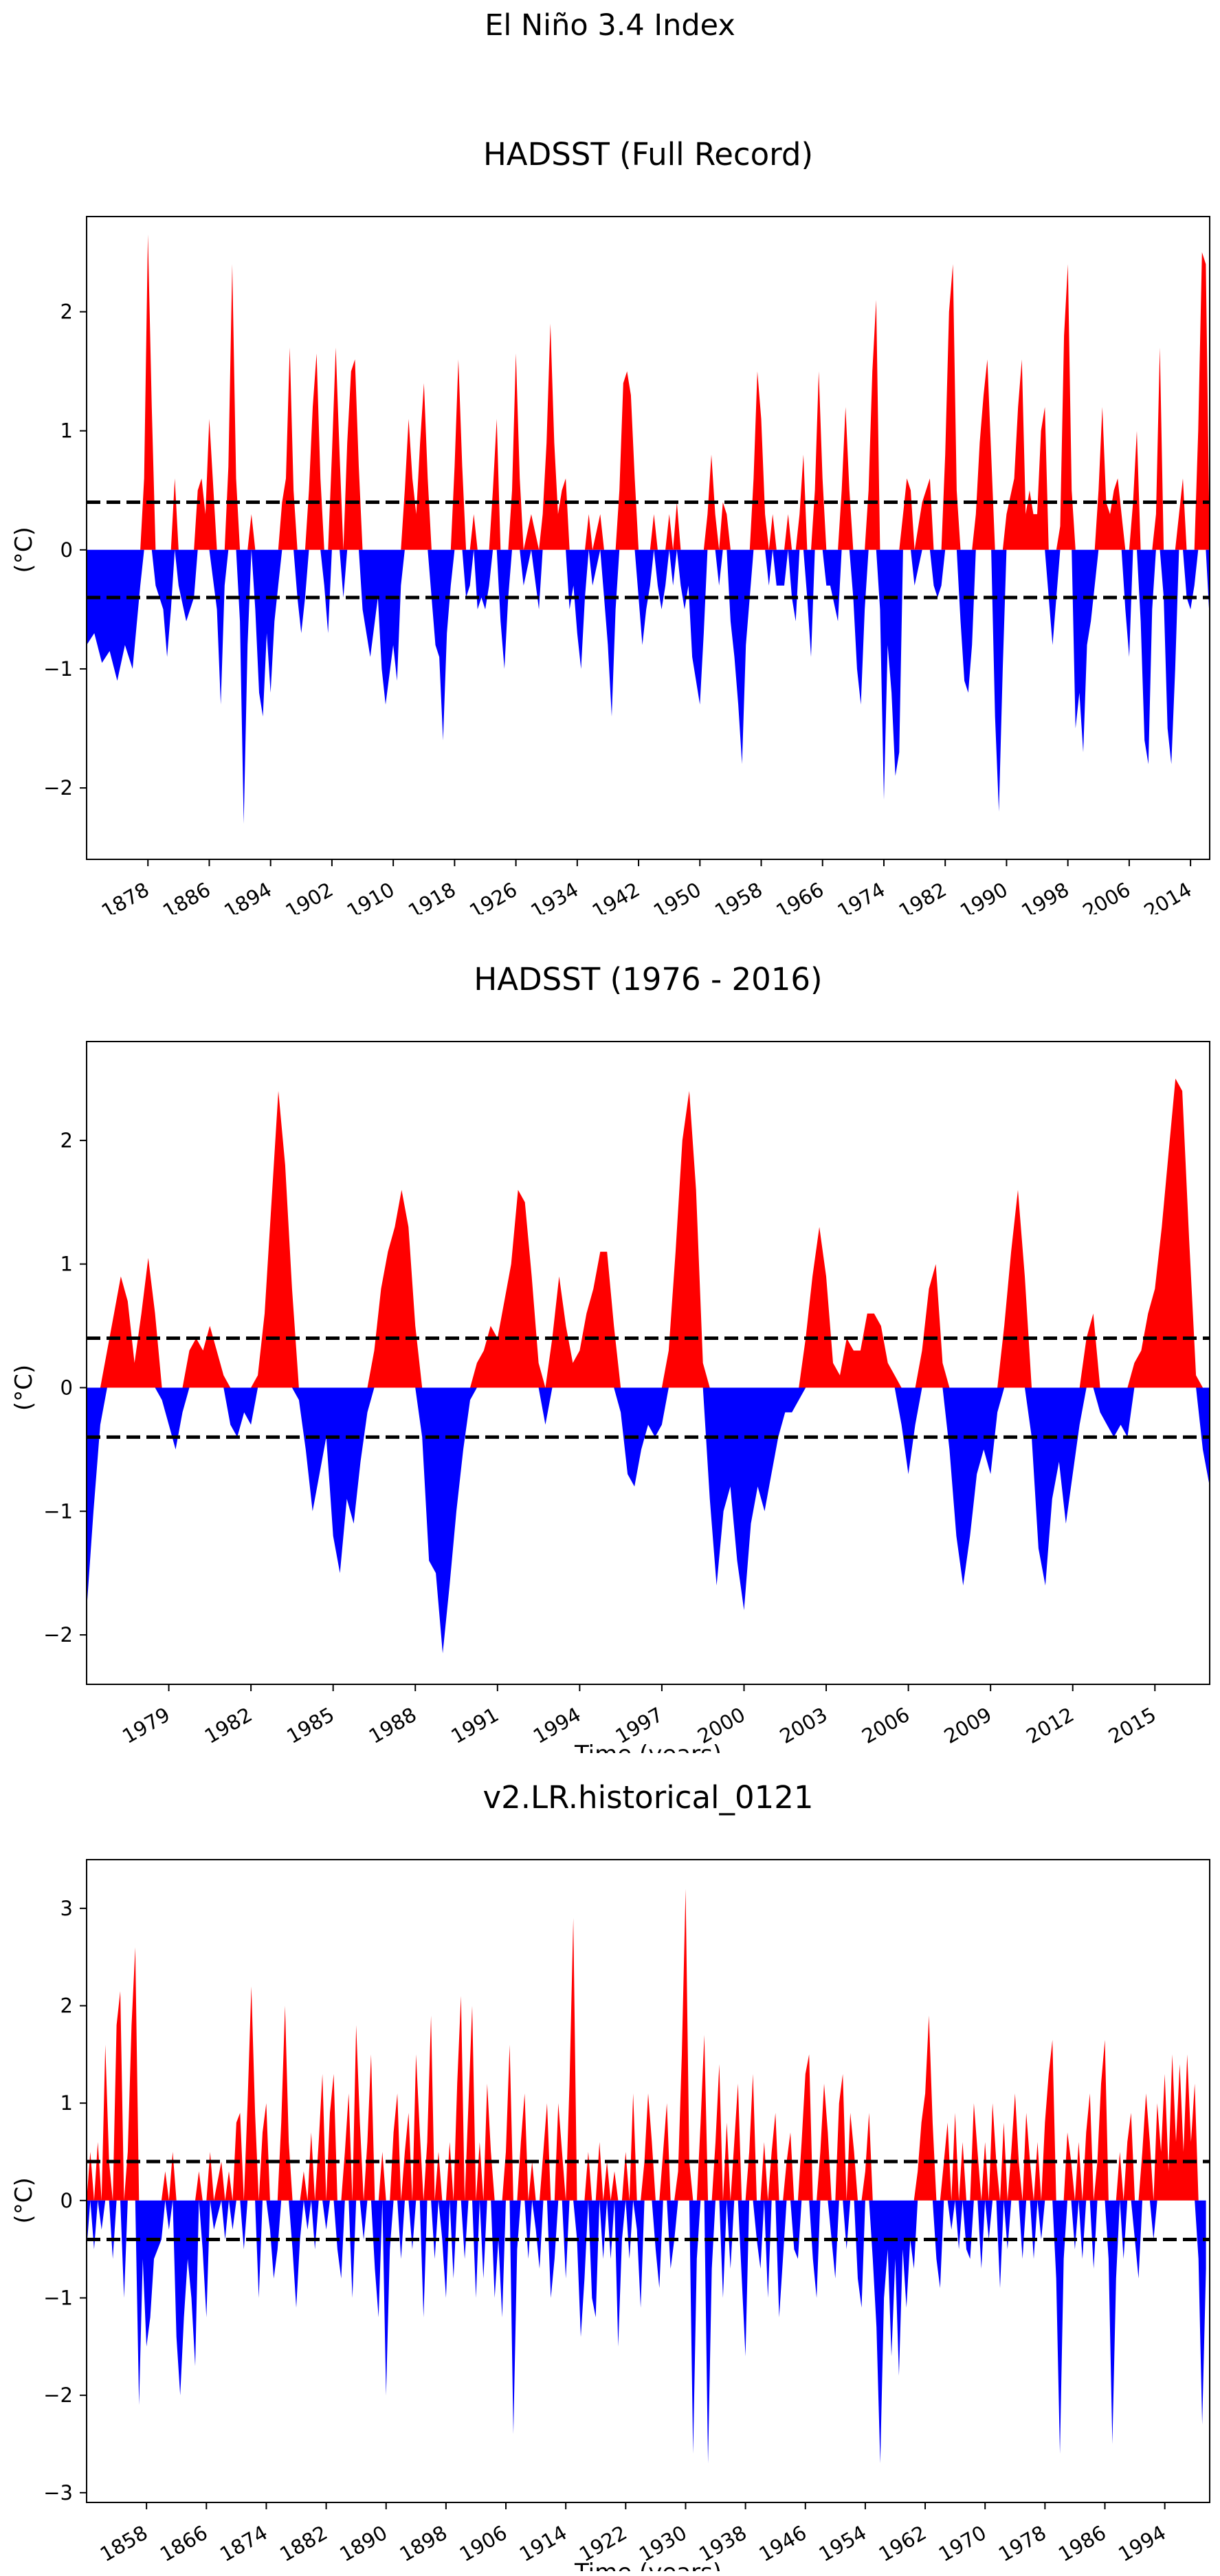  I want to click on x-tick-label: 2009, so click(968, 1725).